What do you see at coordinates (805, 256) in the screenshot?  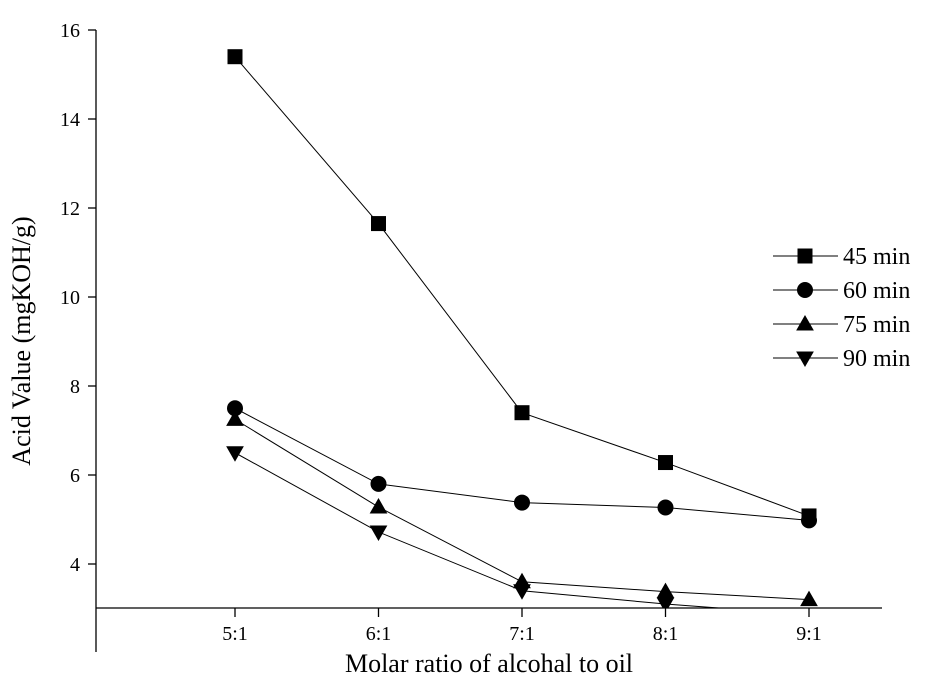 I see `legend-marker-45-min` at bounding box center [805, 256].